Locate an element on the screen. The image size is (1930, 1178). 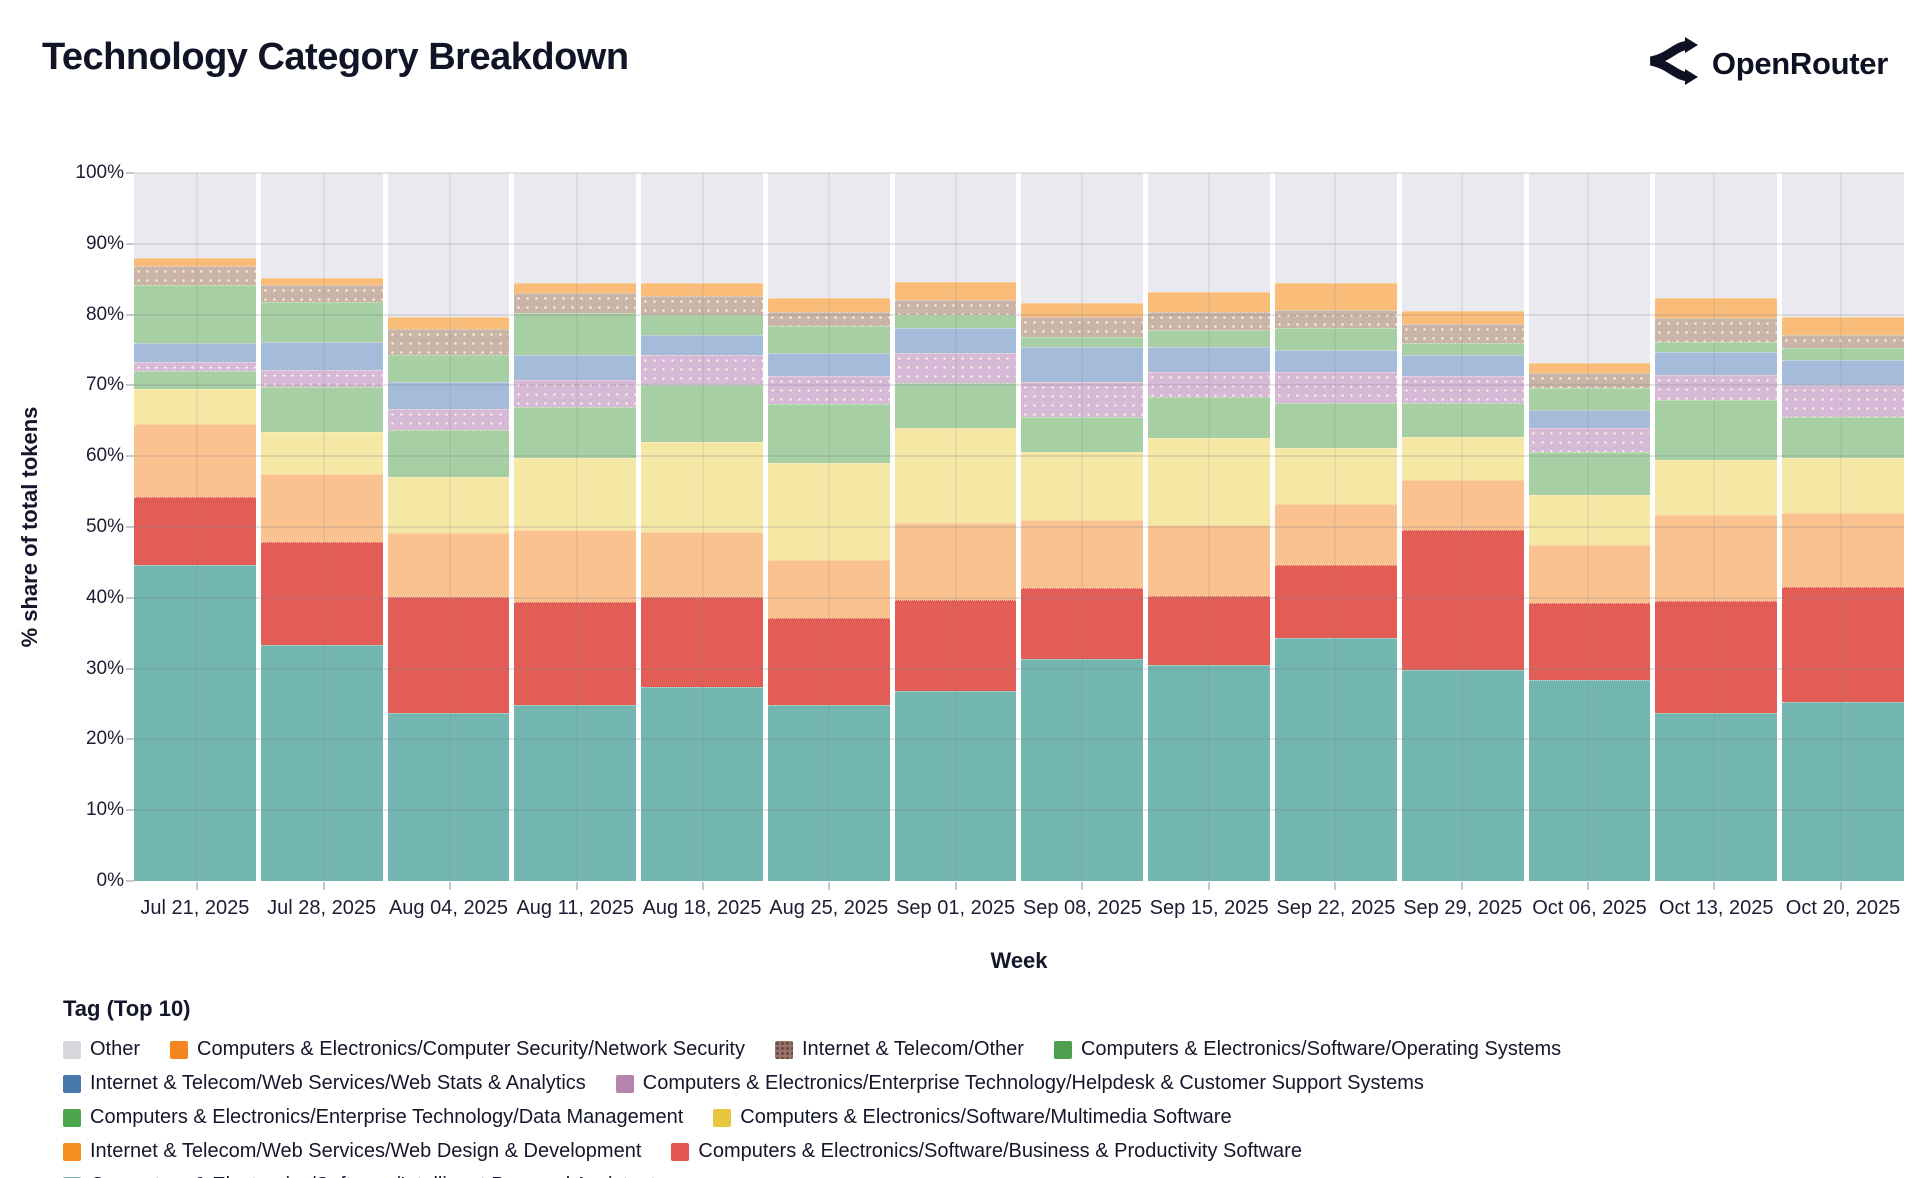
bar-sep-15-2025 is located at coordinates (1209, 527).